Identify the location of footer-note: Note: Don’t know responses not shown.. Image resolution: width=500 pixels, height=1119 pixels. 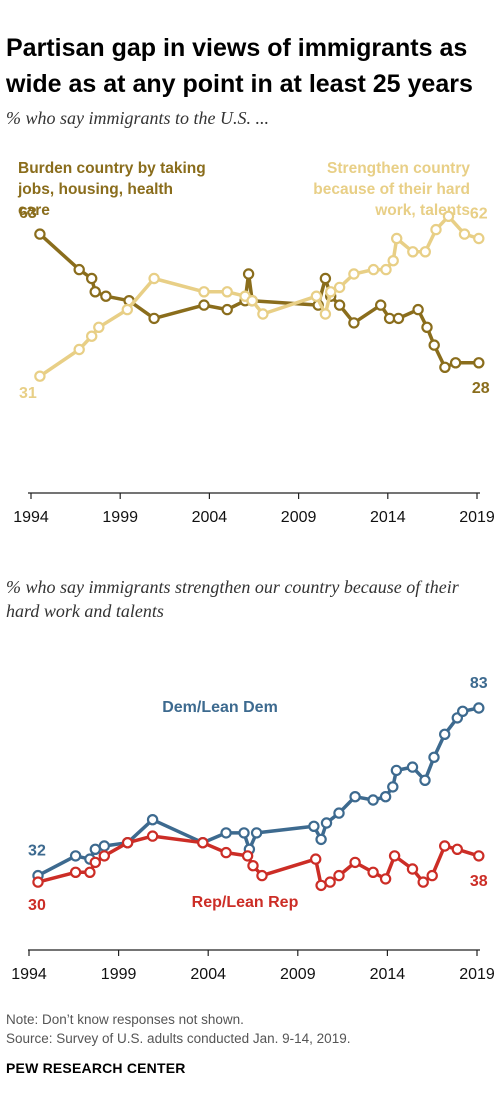
(125, 1019).